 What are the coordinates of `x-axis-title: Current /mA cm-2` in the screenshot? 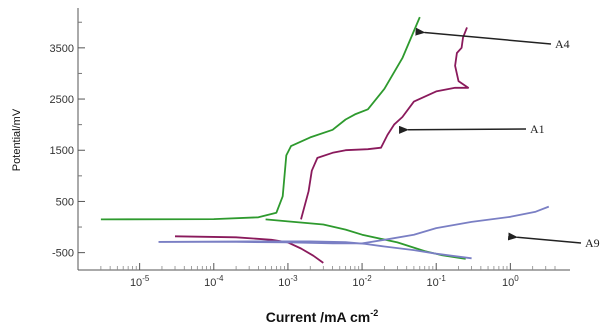 It's located at (322, 316).